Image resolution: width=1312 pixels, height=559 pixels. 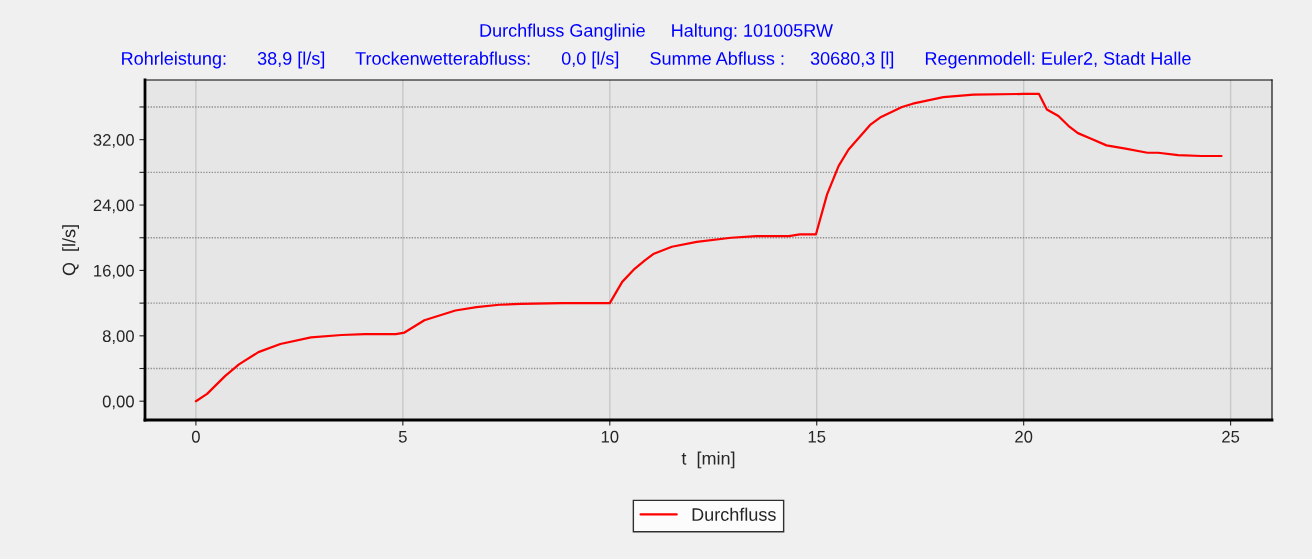 What do you see at coordinates (656, 32) in the screenshot?
I see `chart-title: Durchfluss Ganglinie Haltung: 101005RW` at bounding box center [656, 32].